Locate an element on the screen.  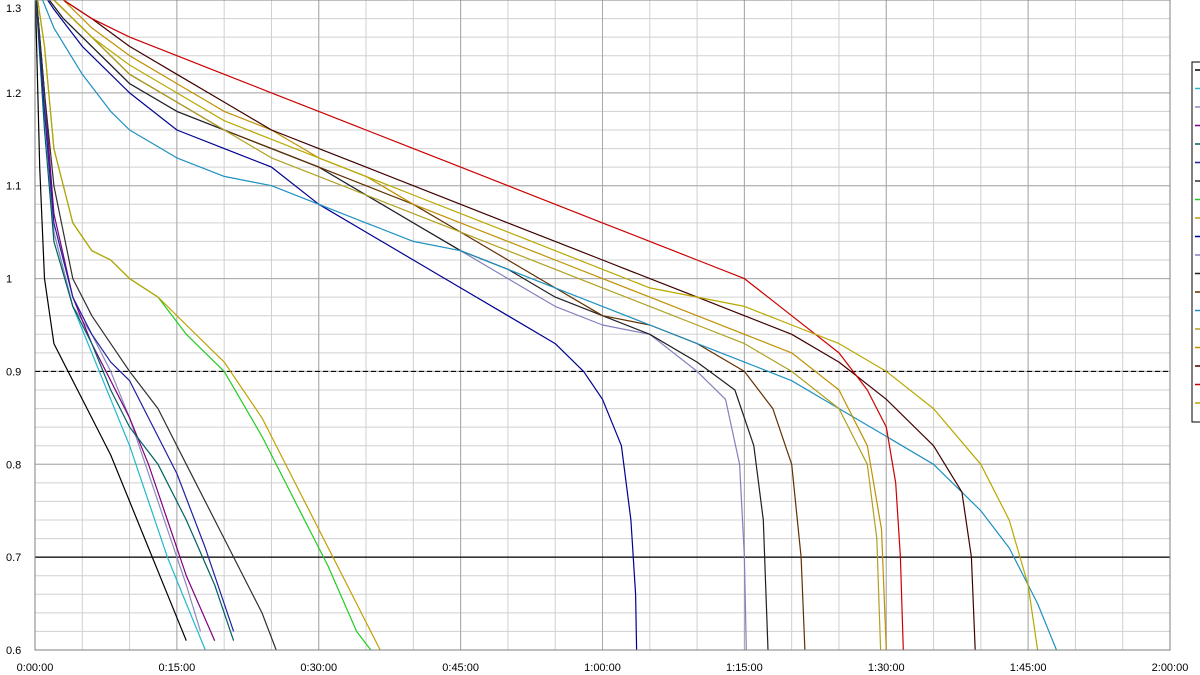
x-tick-label: 0:00:00 is located at coordinates (35, 668).